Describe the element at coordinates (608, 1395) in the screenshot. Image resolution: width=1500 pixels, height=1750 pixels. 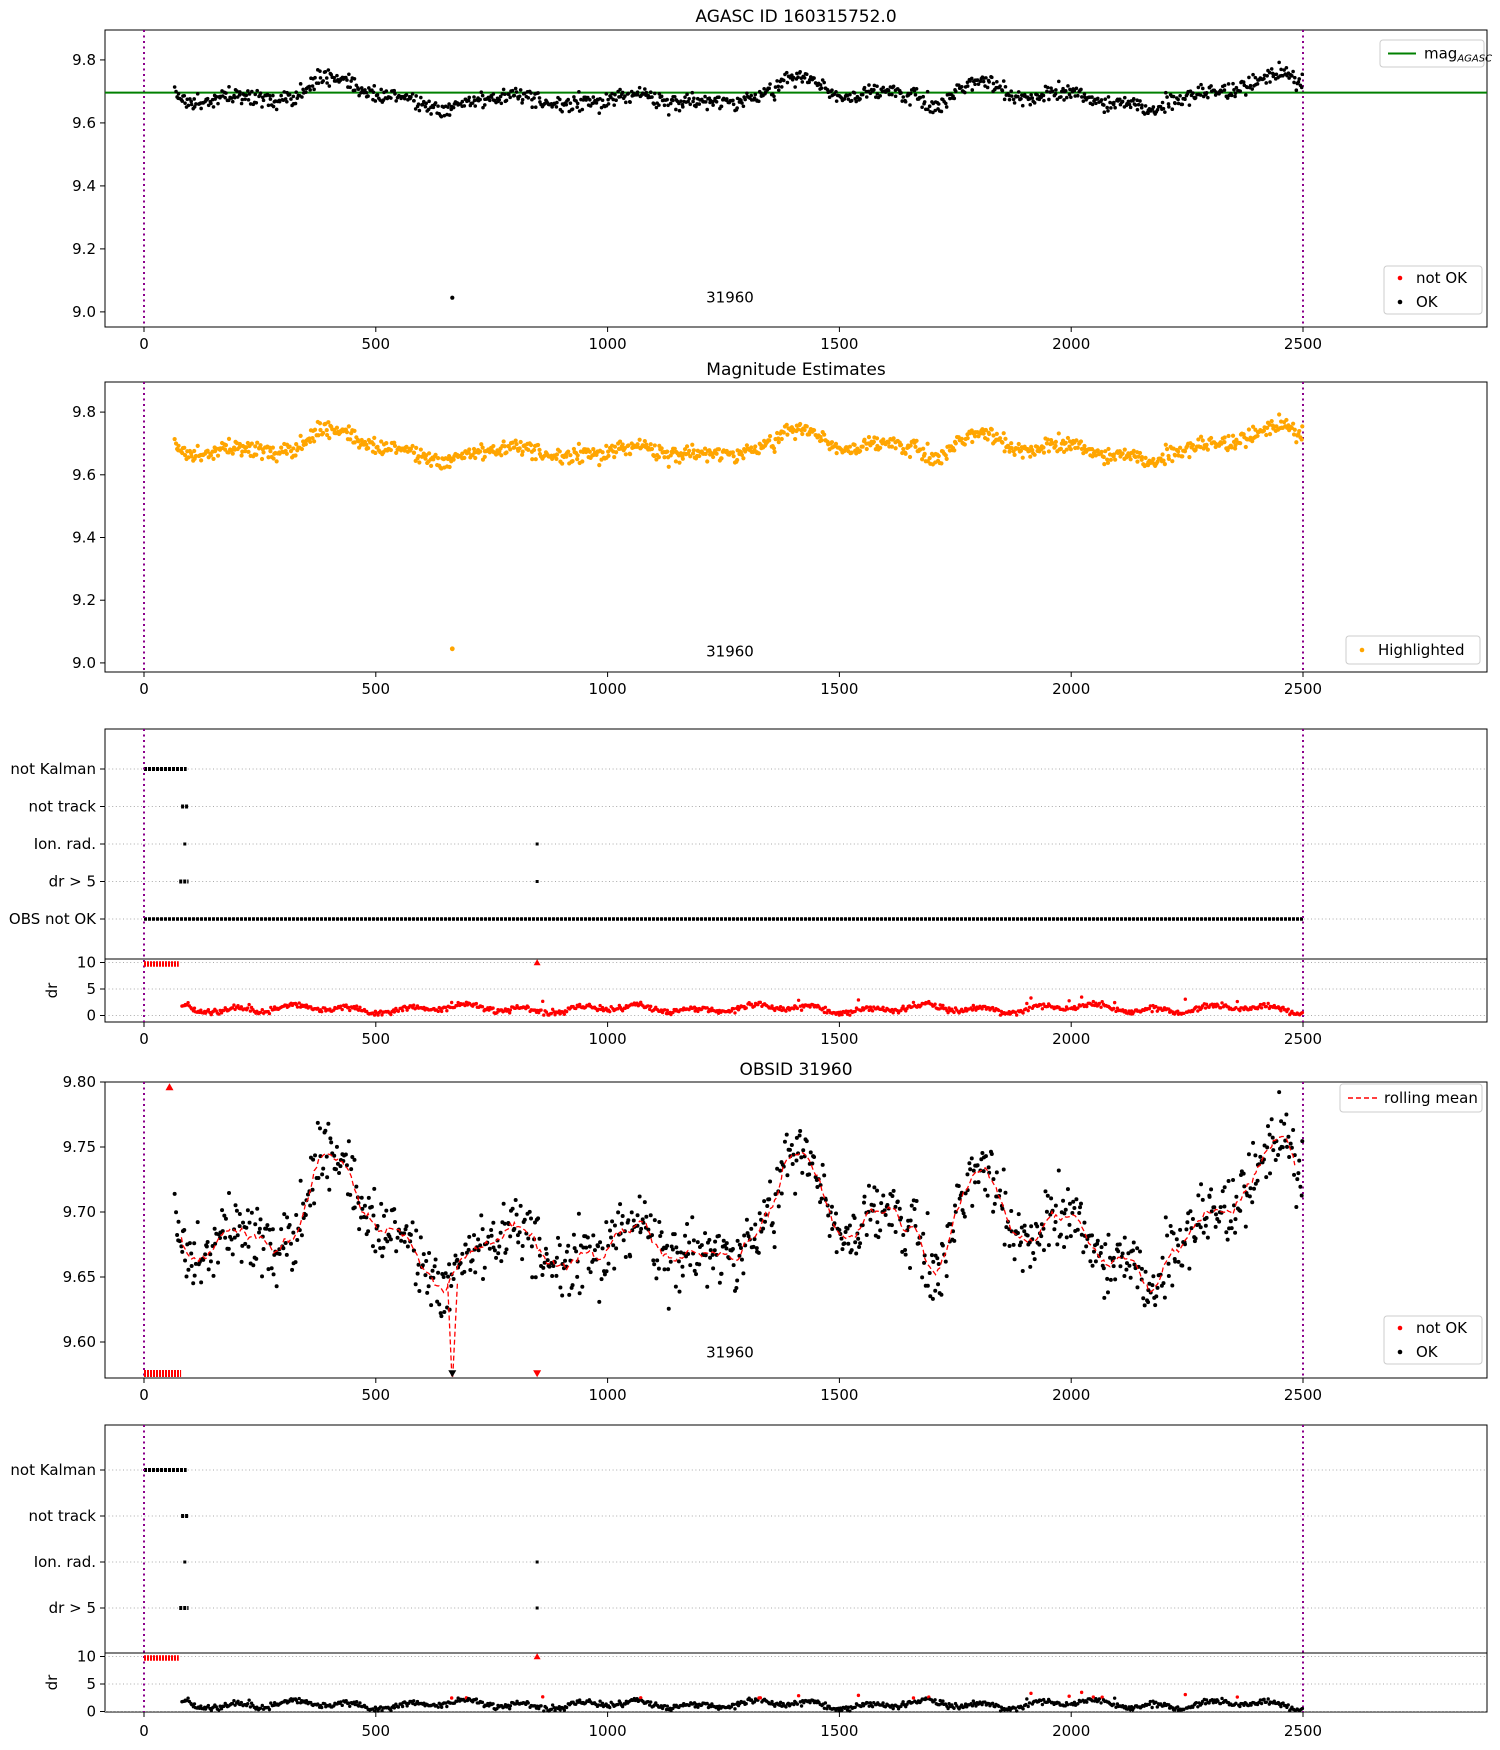
I see `x-tick-label: 1000` at that location.